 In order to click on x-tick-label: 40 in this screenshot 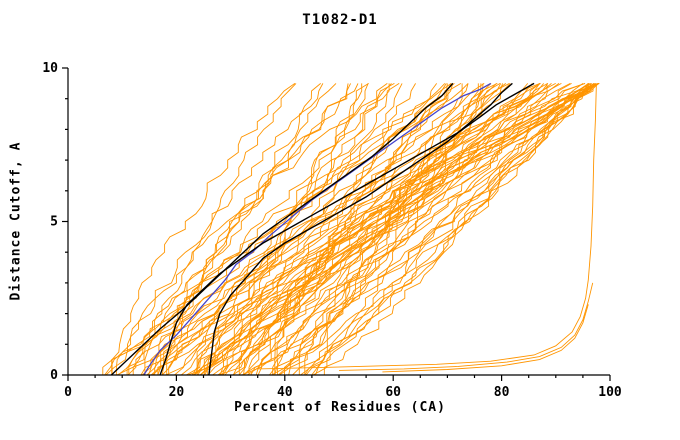, I will do `click(285, 392)`.